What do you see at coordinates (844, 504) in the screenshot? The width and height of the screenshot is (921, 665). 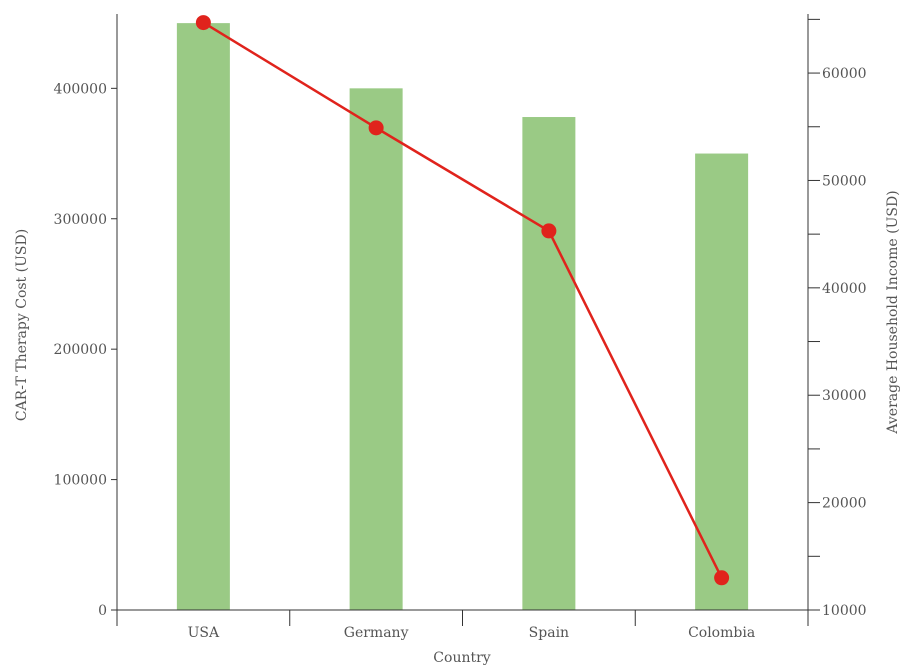 I see `right-tick-label: 20000` at bounding box center [844, 504].